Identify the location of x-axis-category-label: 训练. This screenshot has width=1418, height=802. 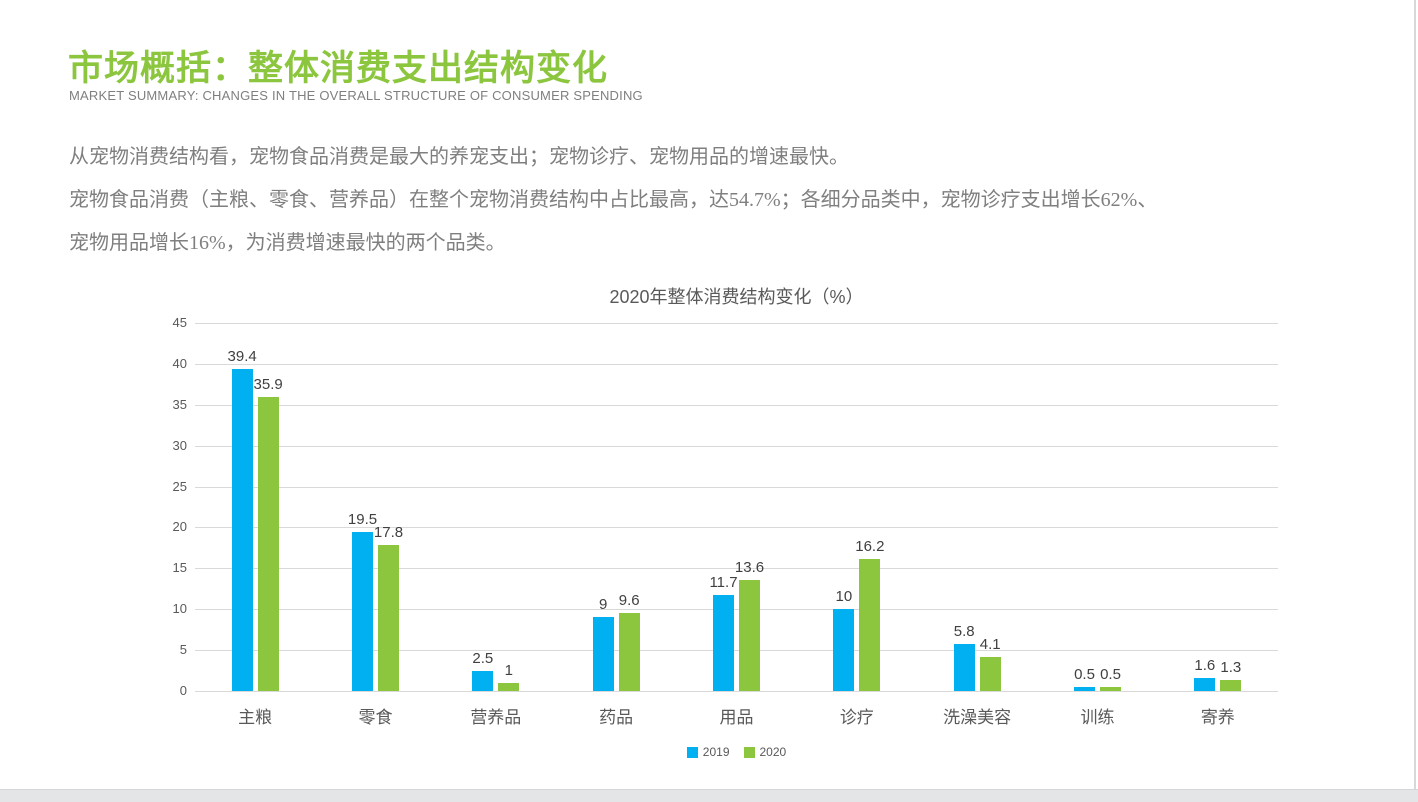
(1097, 717).